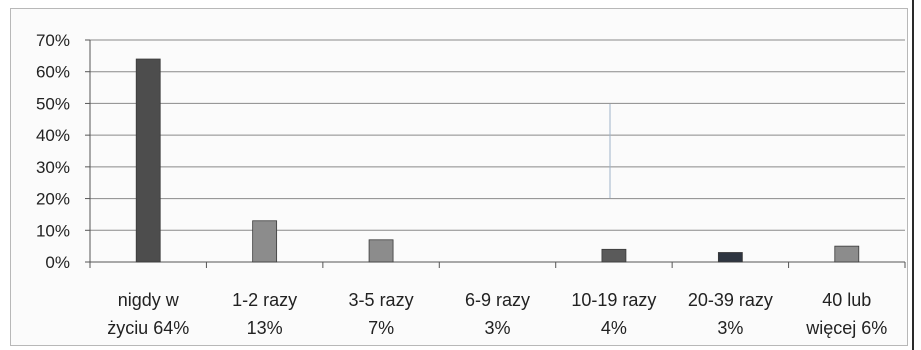  Describe the element at coordinates (53, 40) in the screenshot. I see `y-tick-label: 70%` at that location.